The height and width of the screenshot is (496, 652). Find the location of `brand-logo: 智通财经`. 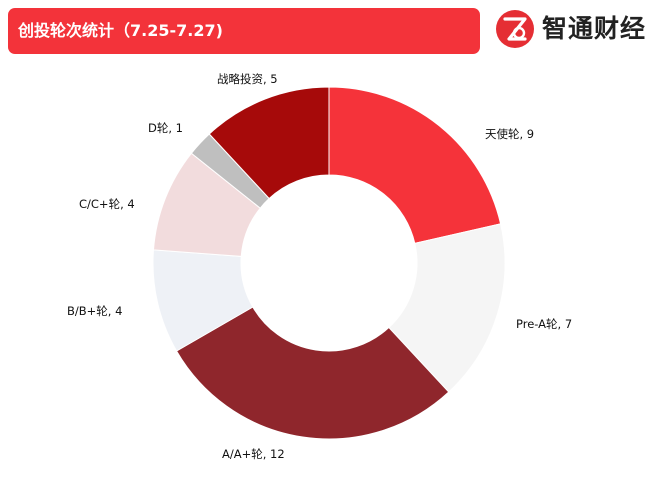

brand-logo: 智通财经 is located at coordinates (571, 29).